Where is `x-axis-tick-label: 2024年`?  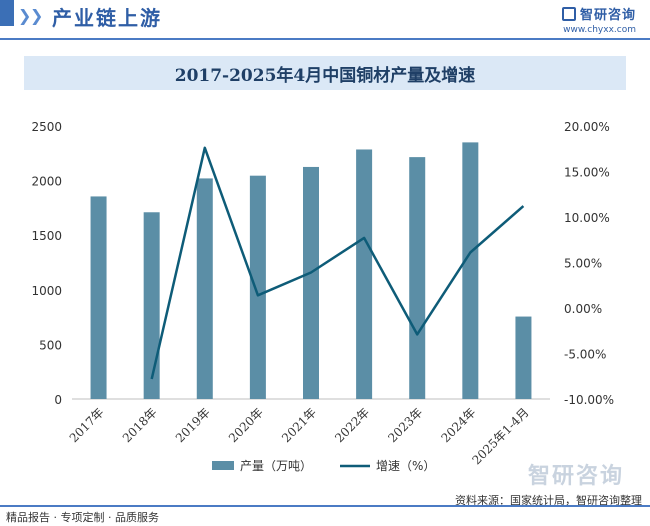 x-axis-tick-label: 2024年 is located at coordinates (458, 425).